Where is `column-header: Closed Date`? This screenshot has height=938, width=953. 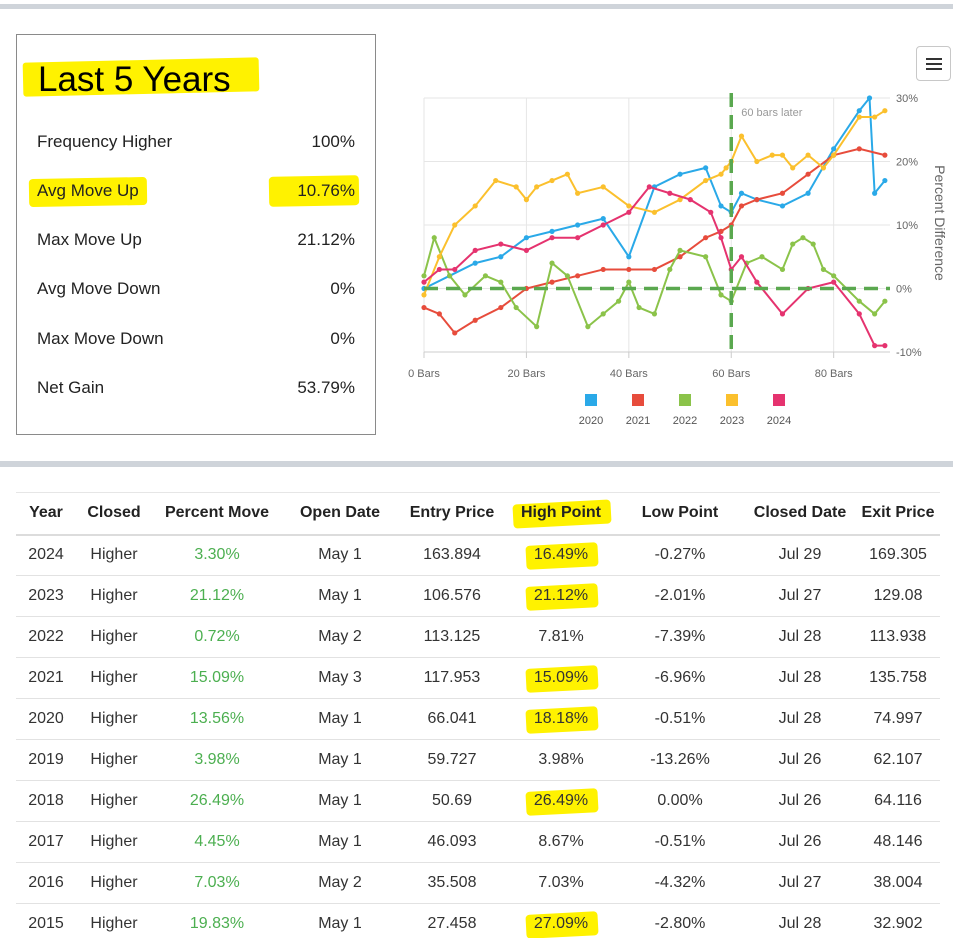
column-header: Closed Date is located at coordinates (800, 514).